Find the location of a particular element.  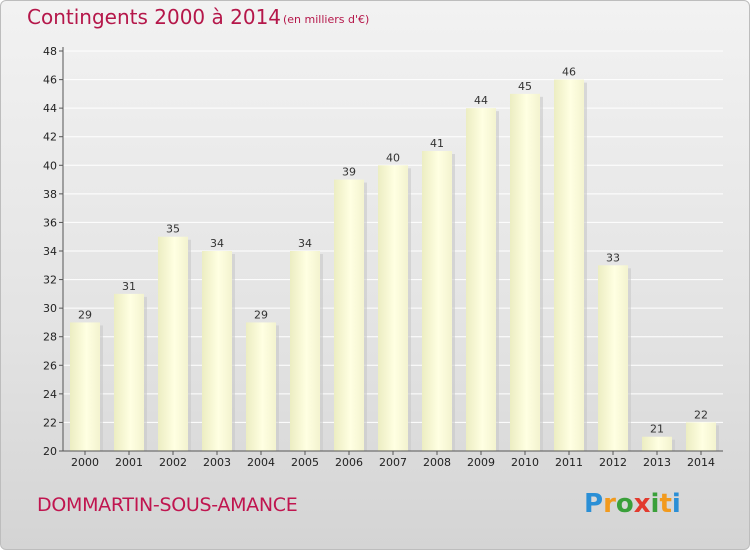

x-tick-label: 2003 is located at coordinates (217, 462).